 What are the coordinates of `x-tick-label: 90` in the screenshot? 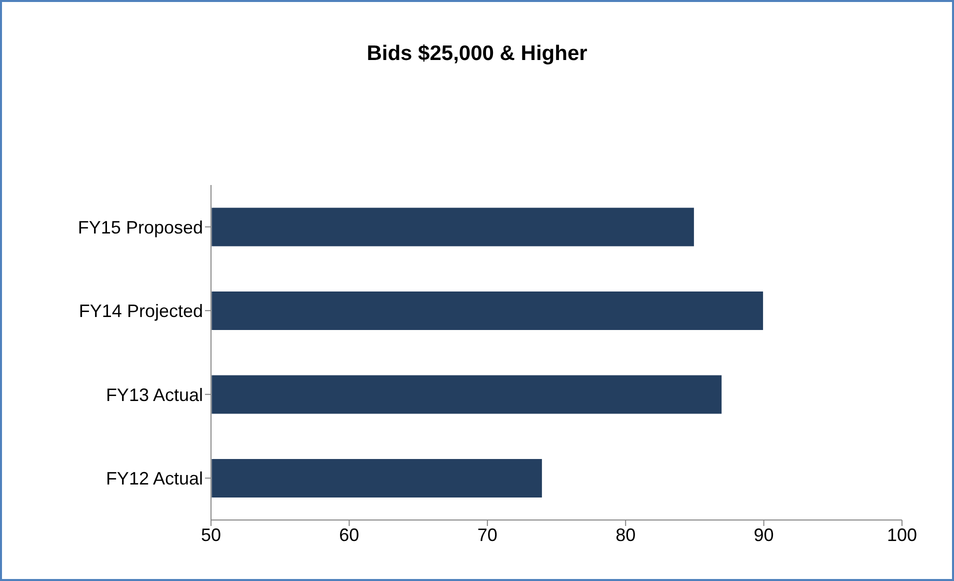 It's located at (764, 534).